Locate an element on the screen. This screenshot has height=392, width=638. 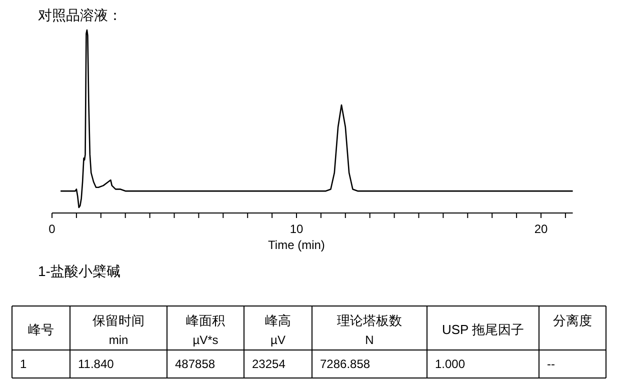
table-cell: 峰号 is located at coordinates (41, 329).